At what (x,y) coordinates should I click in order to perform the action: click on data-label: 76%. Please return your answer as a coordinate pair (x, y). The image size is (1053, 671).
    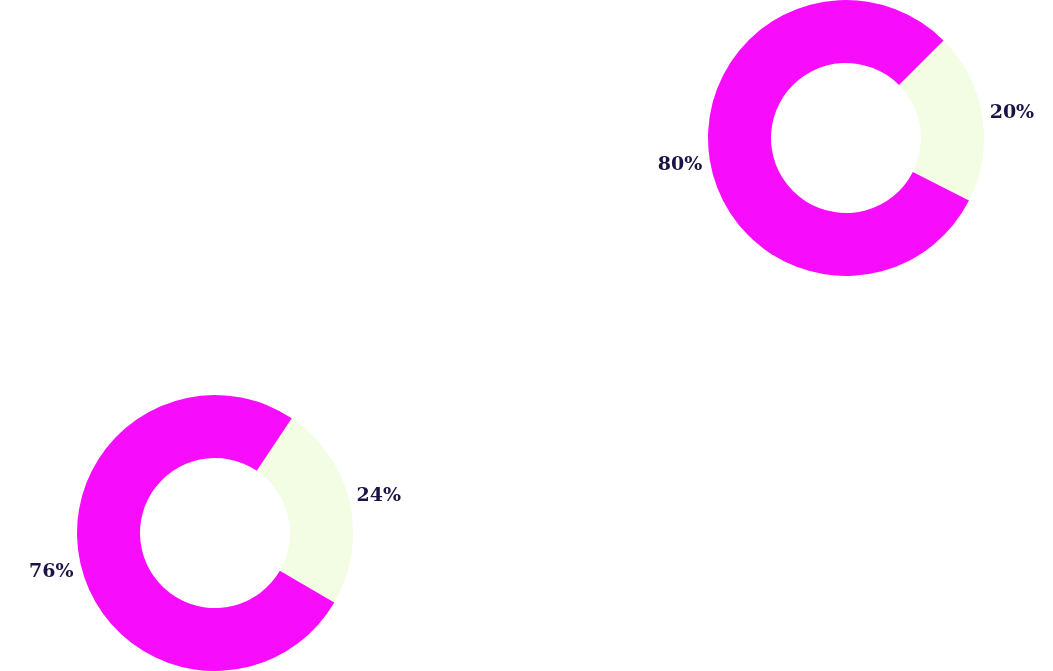
    Looking at the image, I should click on (51, 569).